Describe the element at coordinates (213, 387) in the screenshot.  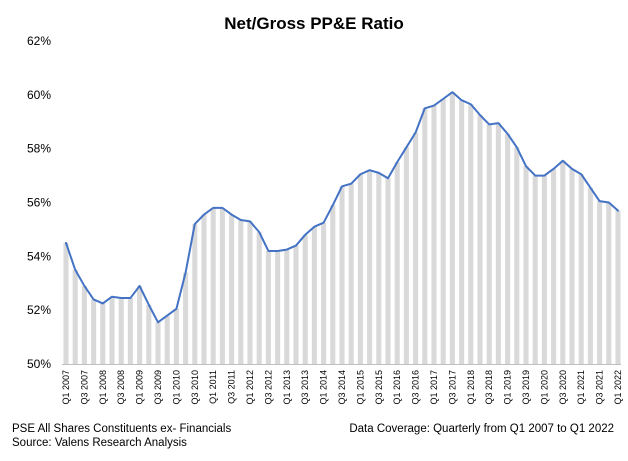
I see `x-tick-label: Q1 2011` at that location.